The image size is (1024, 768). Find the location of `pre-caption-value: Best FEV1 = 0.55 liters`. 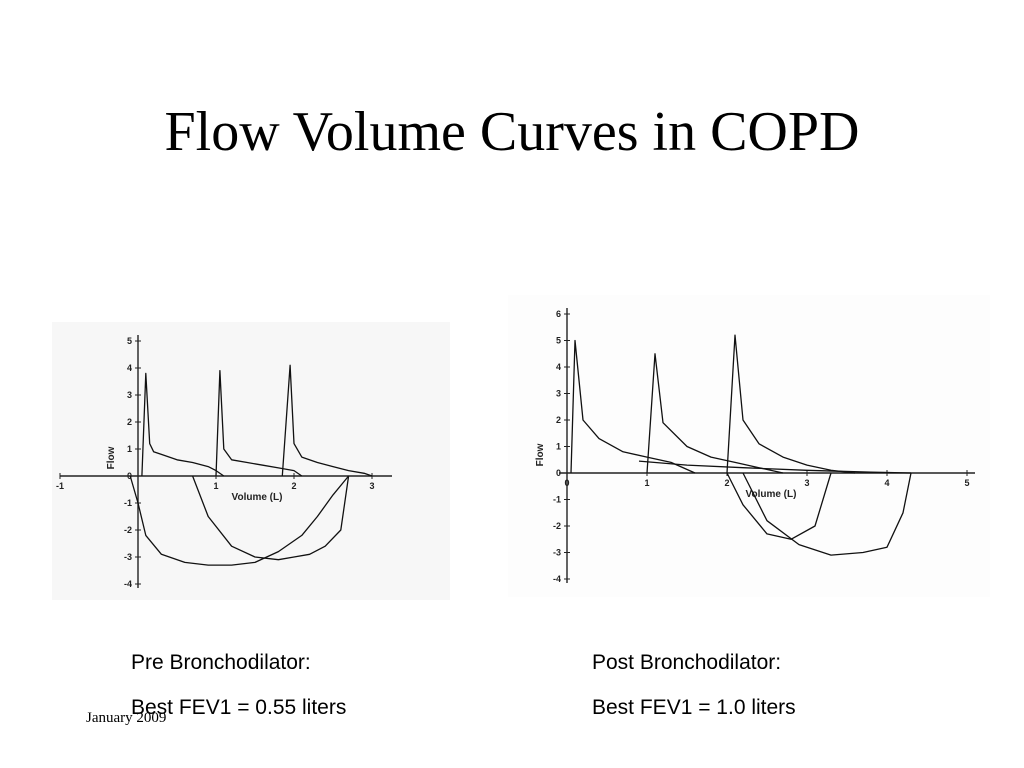

pre-caption-value: Best FEV1 = 0.55 liters is located at coordinates (239, 707).